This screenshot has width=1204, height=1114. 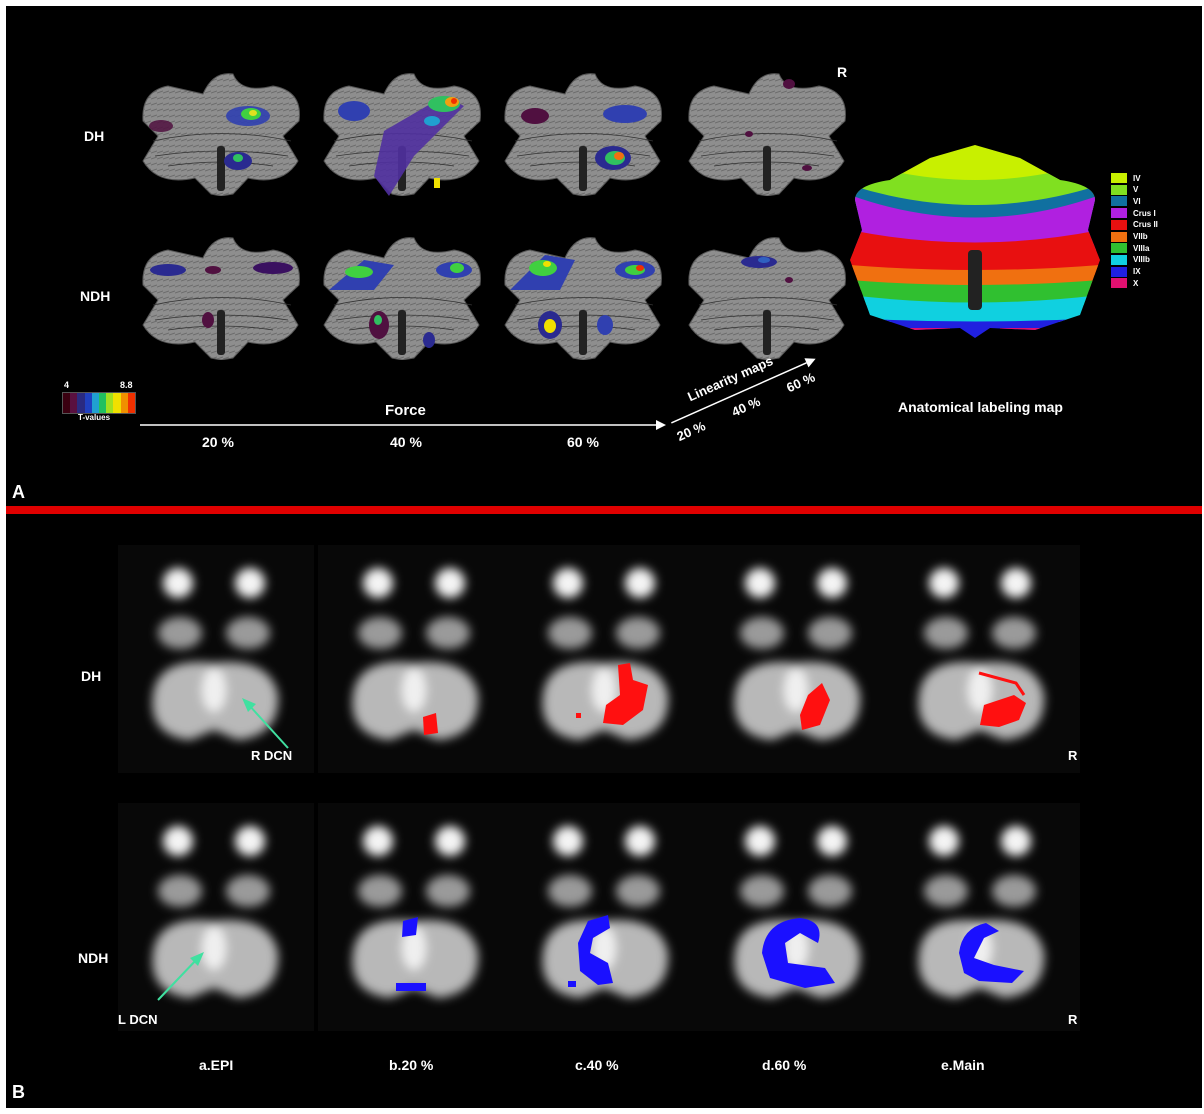 I want to click on right-marker-a: R, so click(x=842, y=72).